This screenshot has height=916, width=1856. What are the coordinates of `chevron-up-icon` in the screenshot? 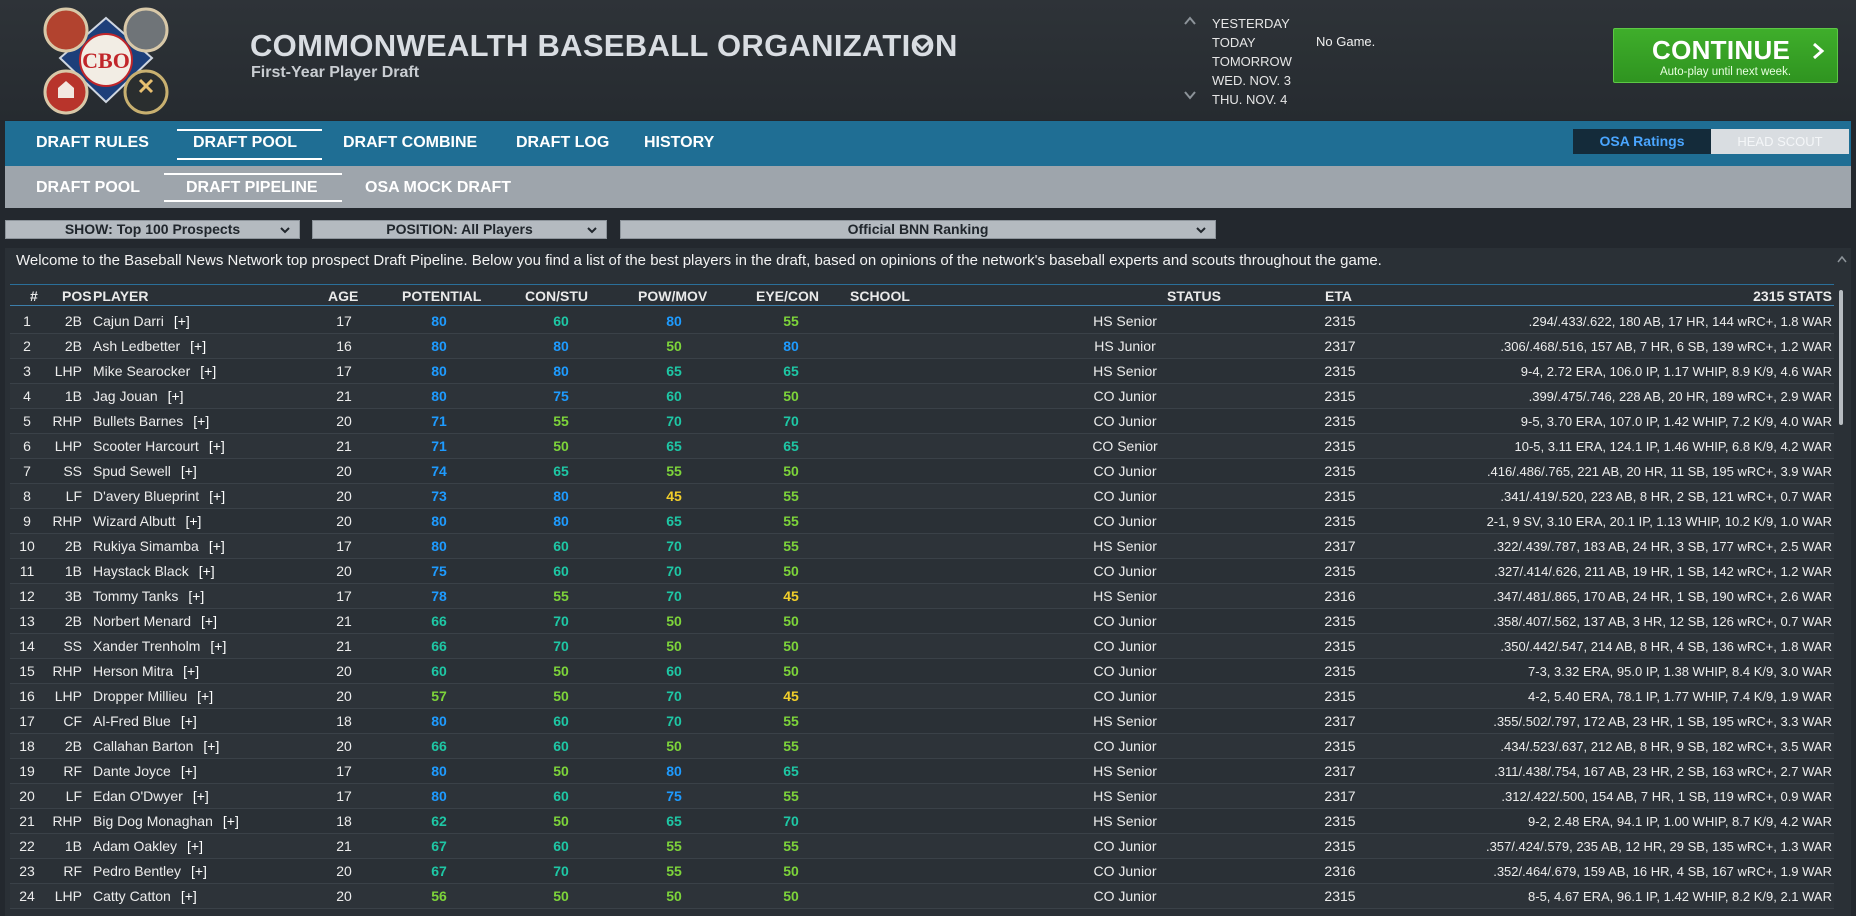 It's located at (1190, 21).